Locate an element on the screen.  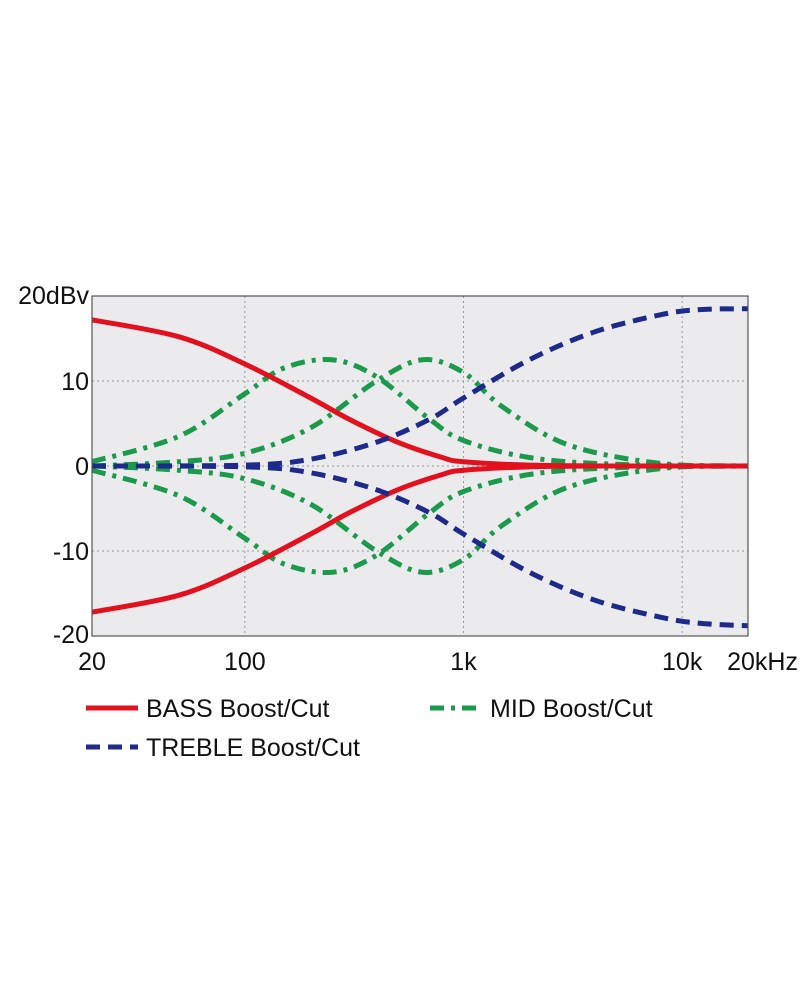
legend-item-bass-boost-cut: BASS Boost/Cut is located at coordinates (207, 709).